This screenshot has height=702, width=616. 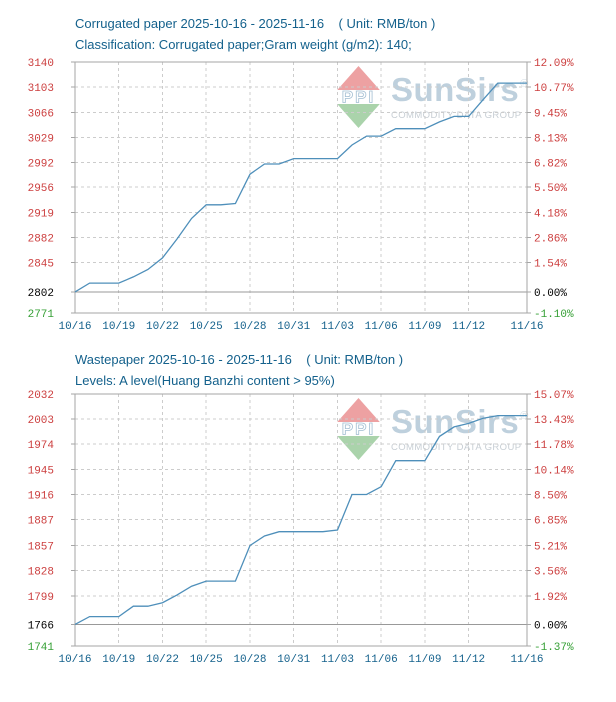 I want to click on y-axis-percent-label: -1.37%, so click(x=554, y=648).